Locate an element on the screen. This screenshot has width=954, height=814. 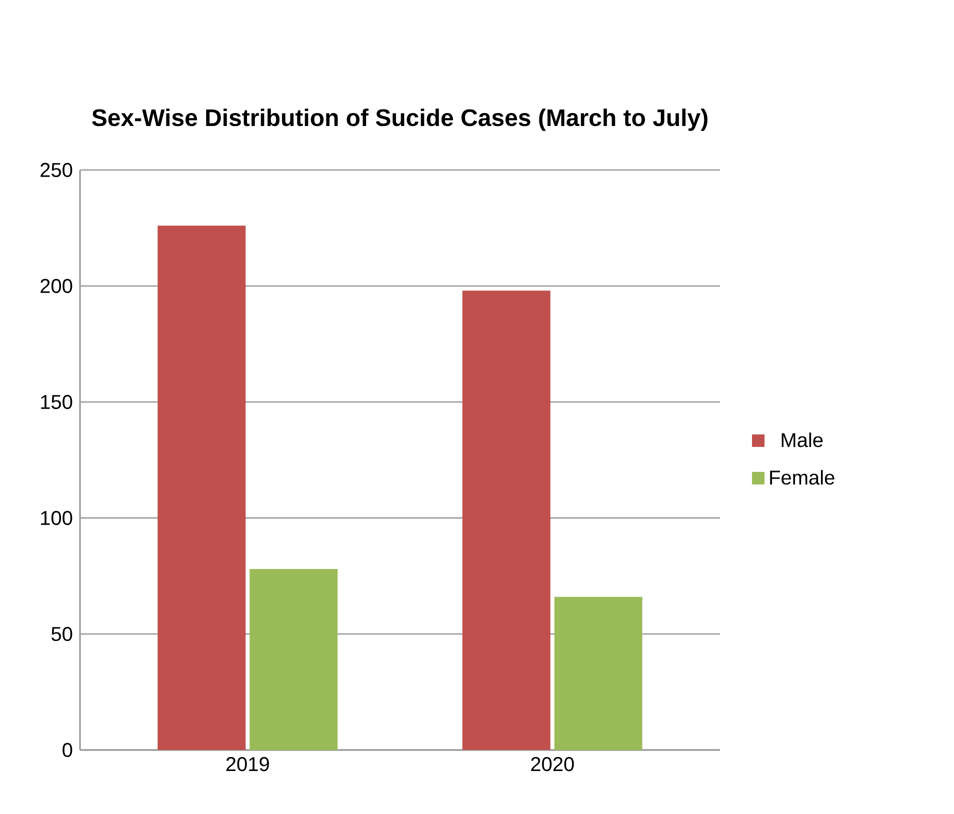
x-tick-label: 2020 is located at coordinates (552, 764).